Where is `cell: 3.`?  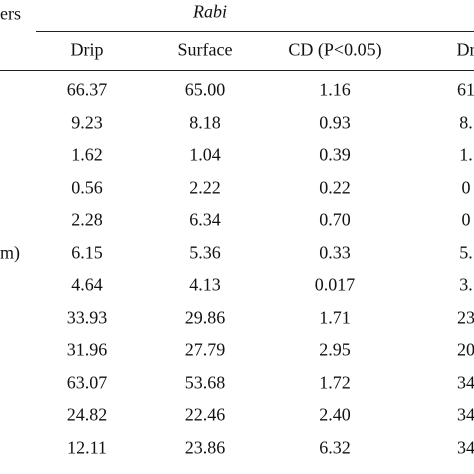 cell: 3. is located at coordinates (466, 284).